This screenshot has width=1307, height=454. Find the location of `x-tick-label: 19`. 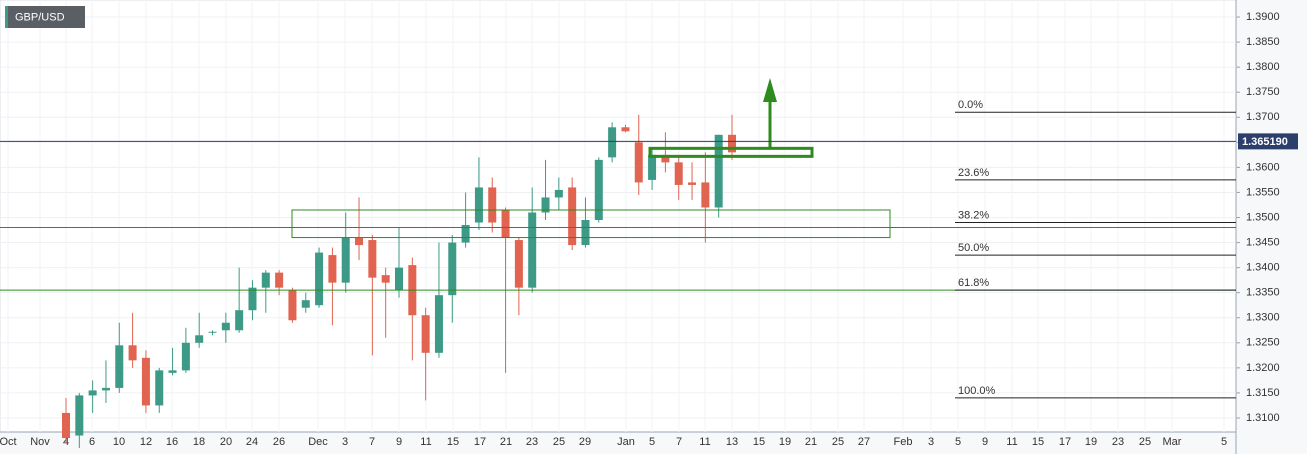

x-tick-label: 19 is located at coordinates (785, 442).